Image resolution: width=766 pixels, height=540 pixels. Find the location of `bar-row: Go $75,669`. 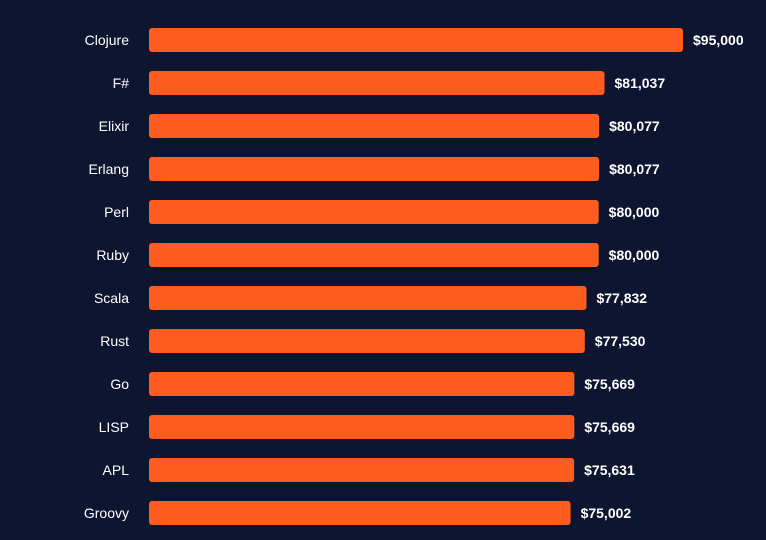

bar-row: Go $75,669 is located at coordinates (372, 384).